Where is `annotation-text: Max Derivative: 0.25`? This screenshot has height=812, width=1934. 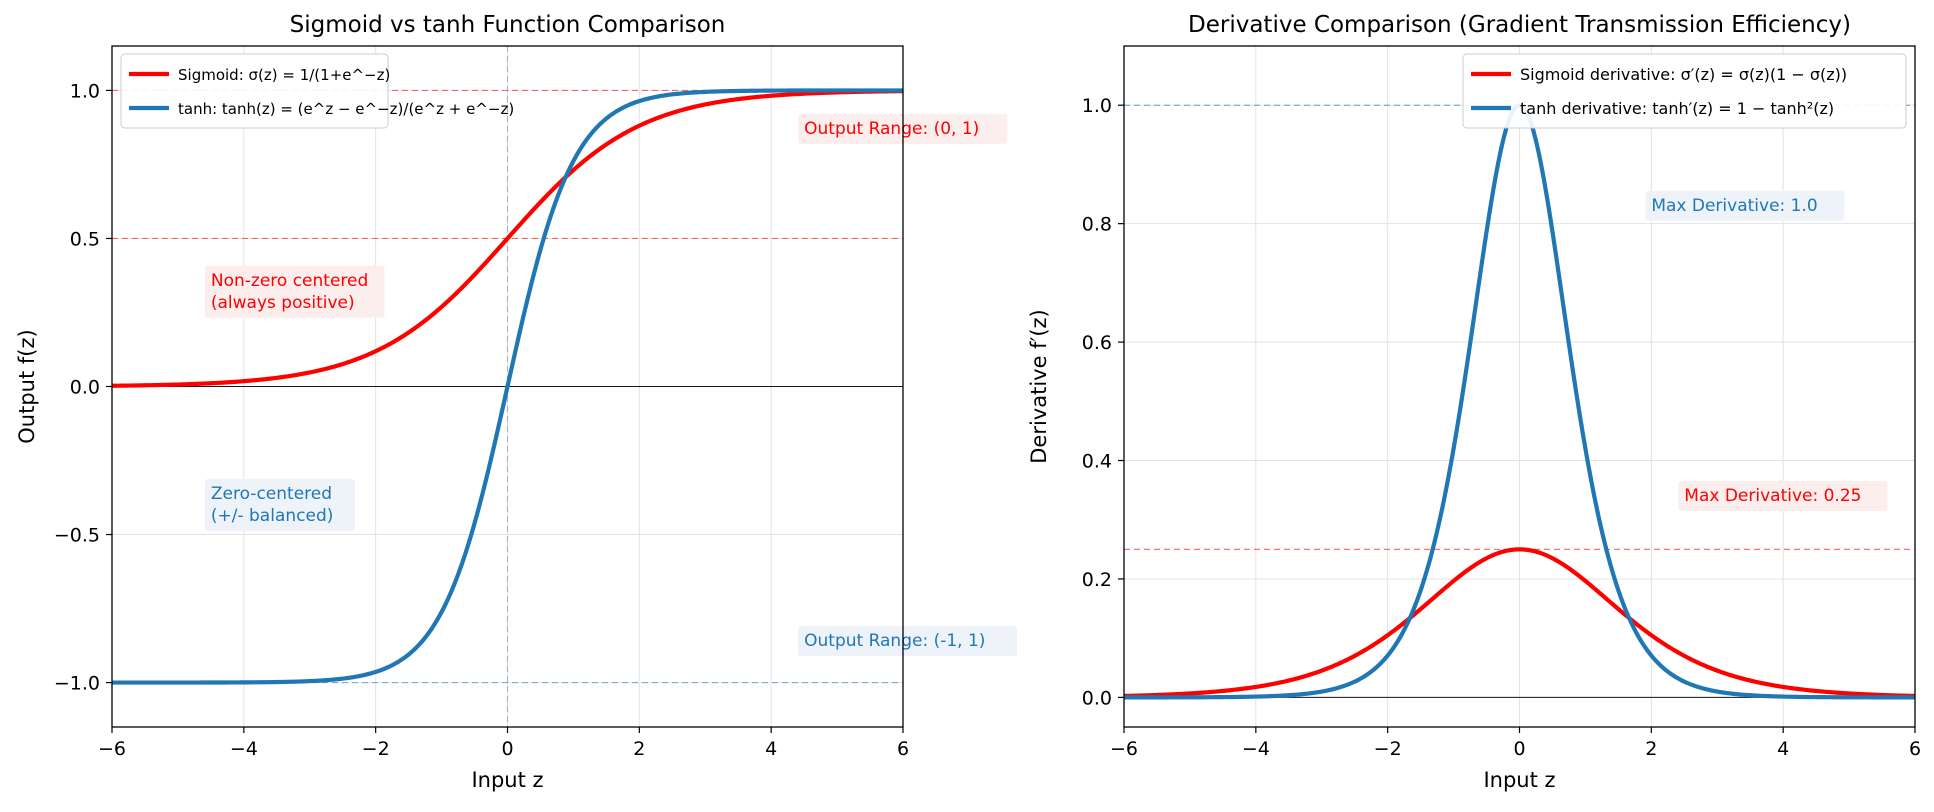 annotation-text: Max Derivative: 0.25 is located at coordinates (1772, 496).